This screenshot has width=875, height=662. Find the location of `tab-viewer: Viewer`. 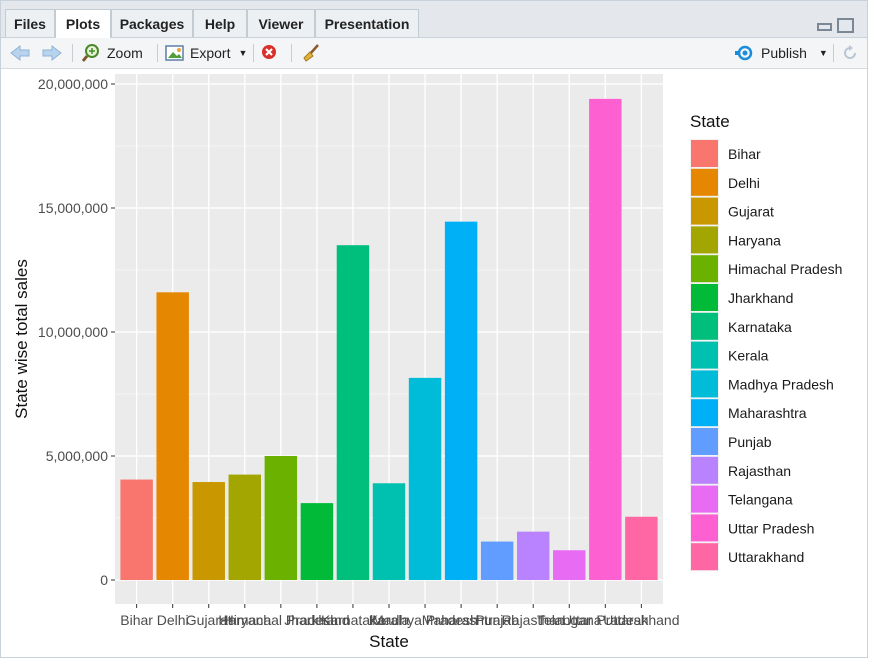

tab-viewer: Viewer is located at coordinates (281, 23).